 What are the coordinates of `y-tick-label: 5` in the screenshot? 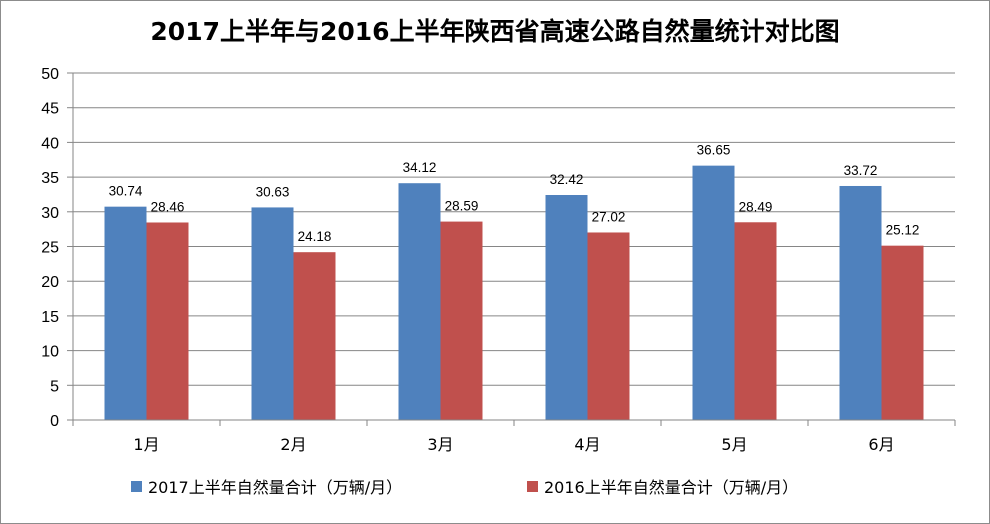 It's located at (54, 386).